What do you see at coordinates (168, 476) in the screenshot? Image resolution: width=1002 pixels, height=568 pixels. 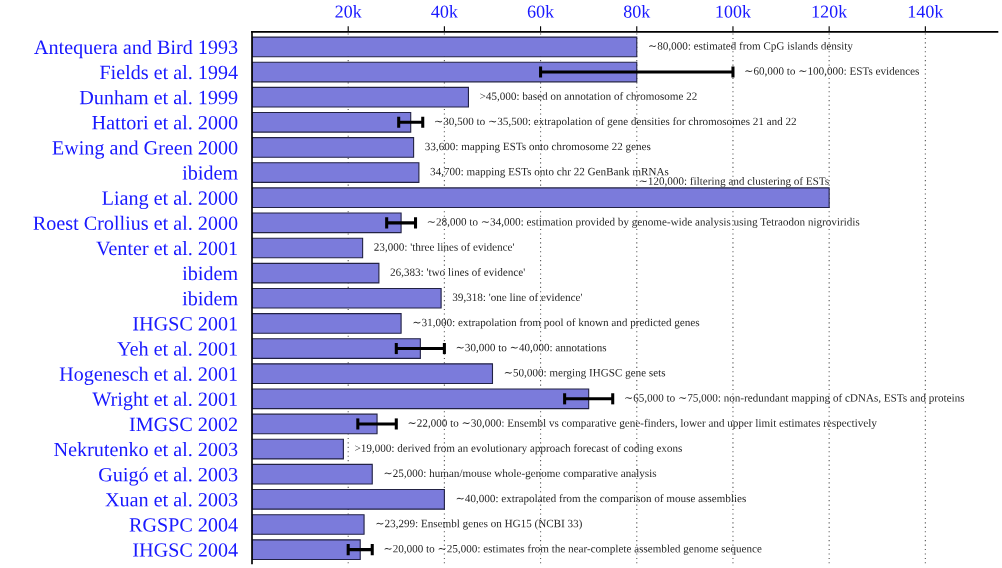 I see `y-tick-label: Guigó et al. 2003` at bounding box center [168, 476].